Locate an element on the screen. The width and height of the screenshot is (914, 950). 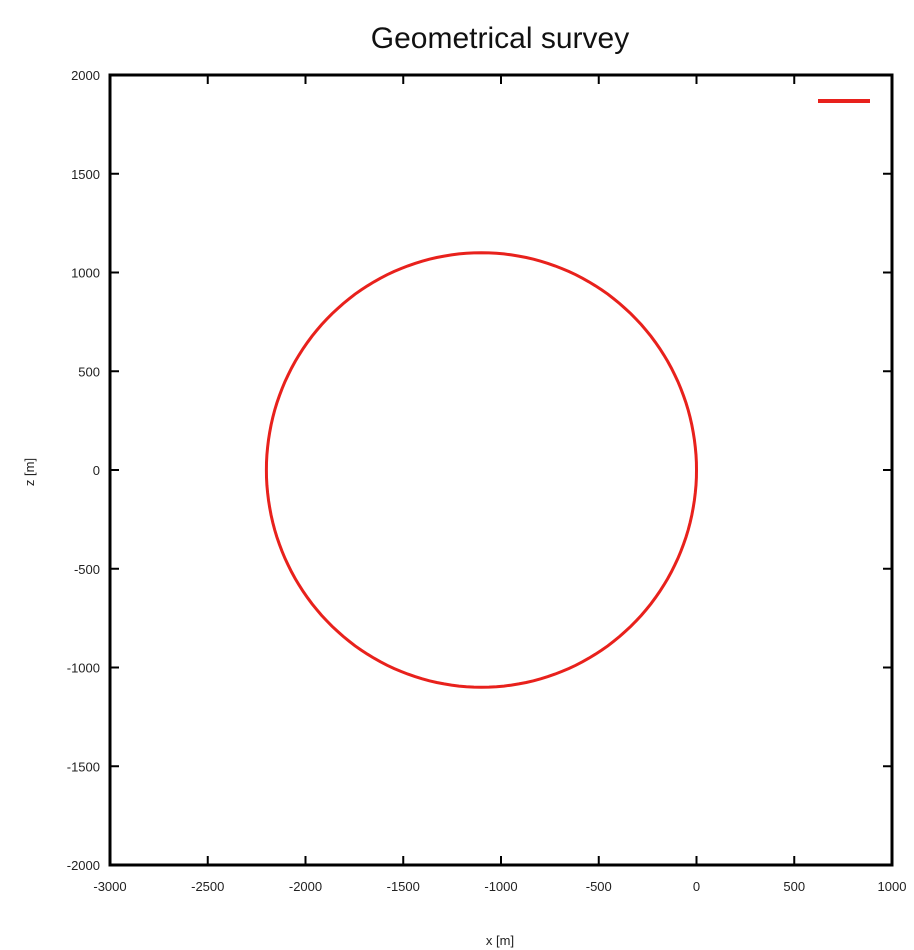
x-tick-label: 1000 is located at coordinates (892, 886).